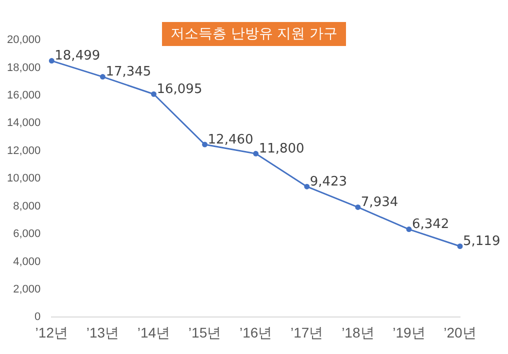  Describe the element at coordinates (254, 34) in the screenshot. I see `chart-title: 저소득층 난방유 지원 가구` at that location.